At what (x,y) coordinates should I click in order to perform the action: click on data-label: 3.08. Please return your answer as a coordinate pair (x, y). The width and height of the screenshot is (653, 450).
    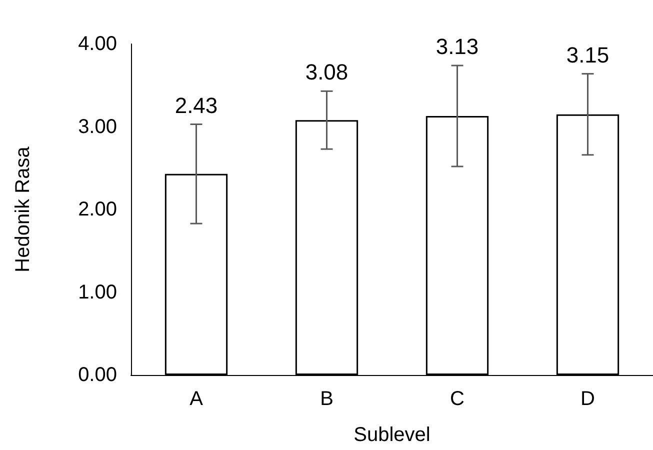
    Looking at the image, I should click on (326, 72).